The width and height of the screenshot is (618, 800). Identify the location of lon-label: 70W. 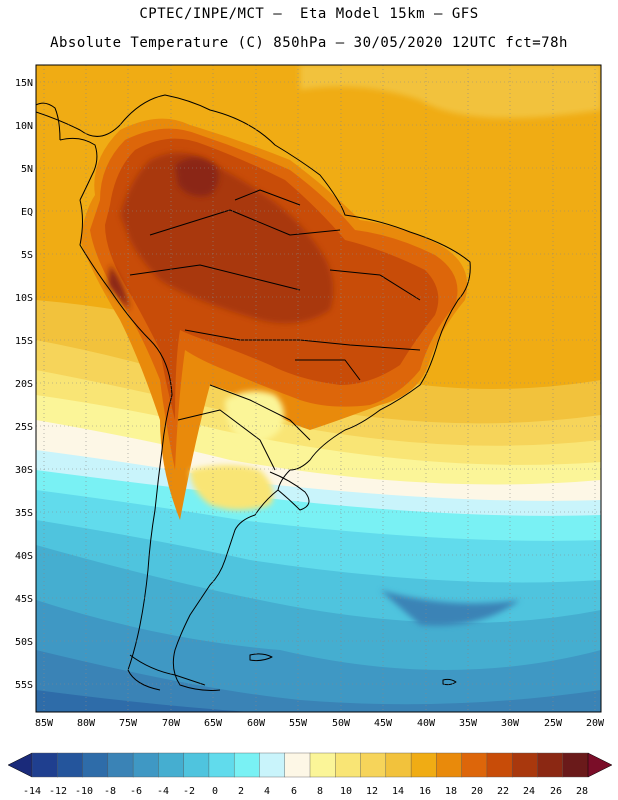
(171, 723).